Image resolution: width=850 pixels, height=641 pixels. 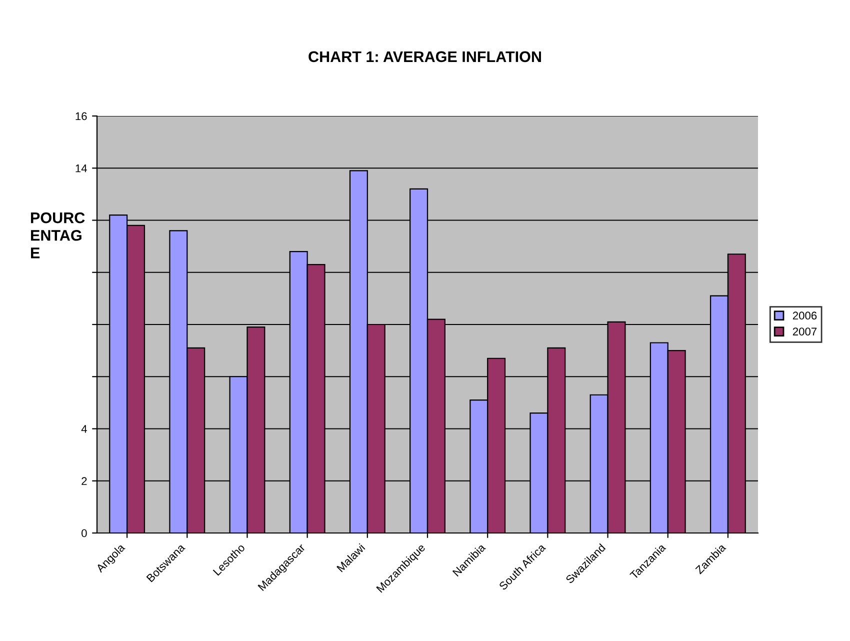 What do you see at coordinates (804, 316) in the screenshot?
I see `legend-label: 2006` at bounding box center [804, 316].